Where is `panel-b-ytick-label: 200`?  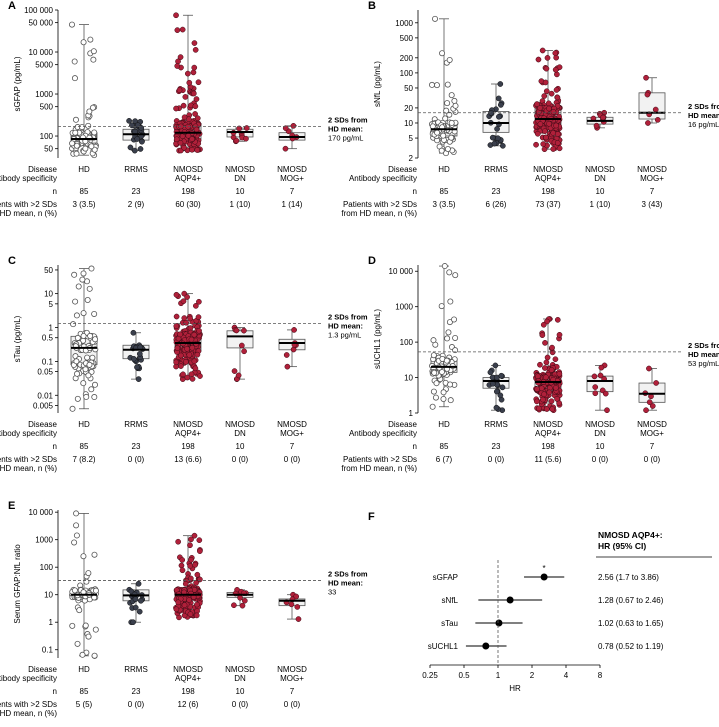 panel-b-ytick-label: 200 is located at coordinates (407, 58).